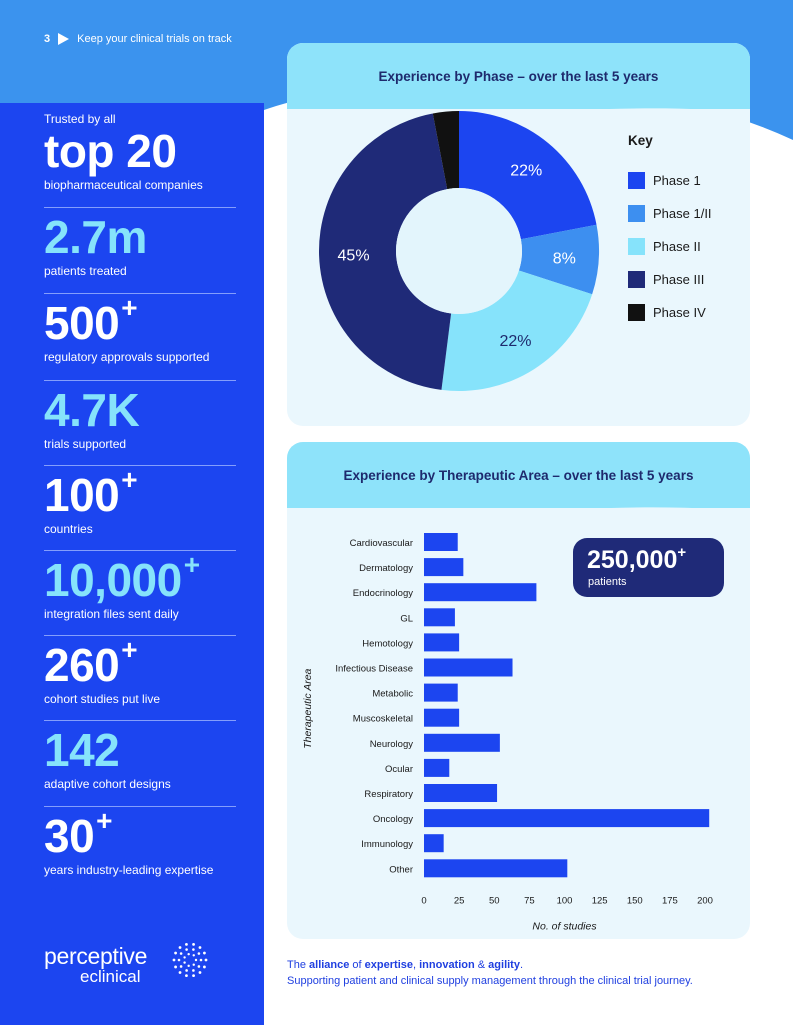 The width and height of the screenshot is (793, 1025). What do you see at coordinates (140, 237) in the screenshot?
I see `stat-value: 2.7m` at bounding box center [140, 237].